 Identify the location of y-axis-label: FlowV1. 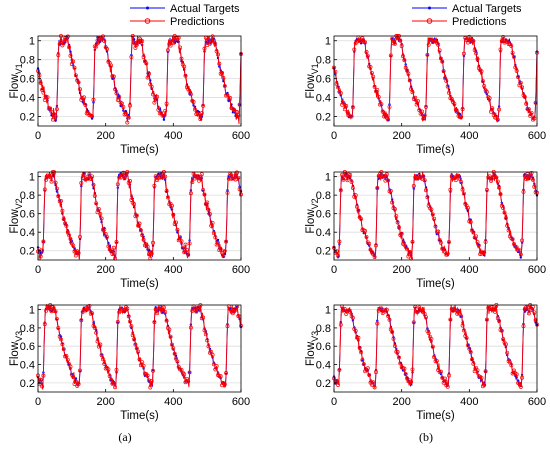
(16, 80).